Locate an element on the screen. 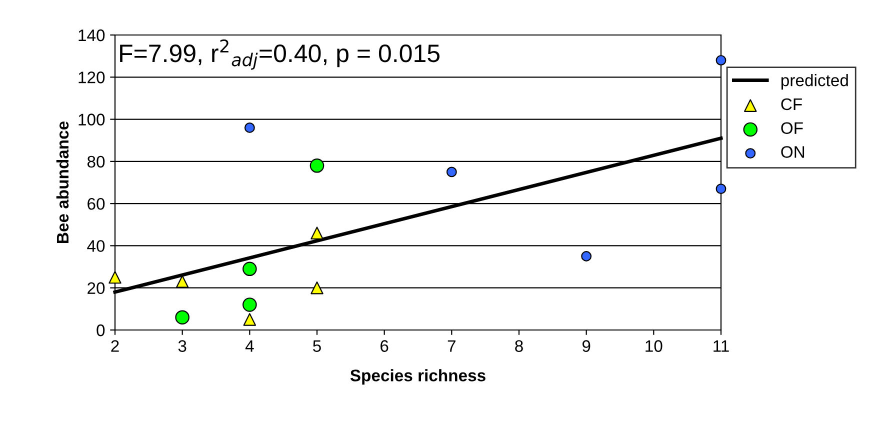 The width and height of the screenshot is (873, 429). x-tick-label: 2 is located at coordinates (115, 346).